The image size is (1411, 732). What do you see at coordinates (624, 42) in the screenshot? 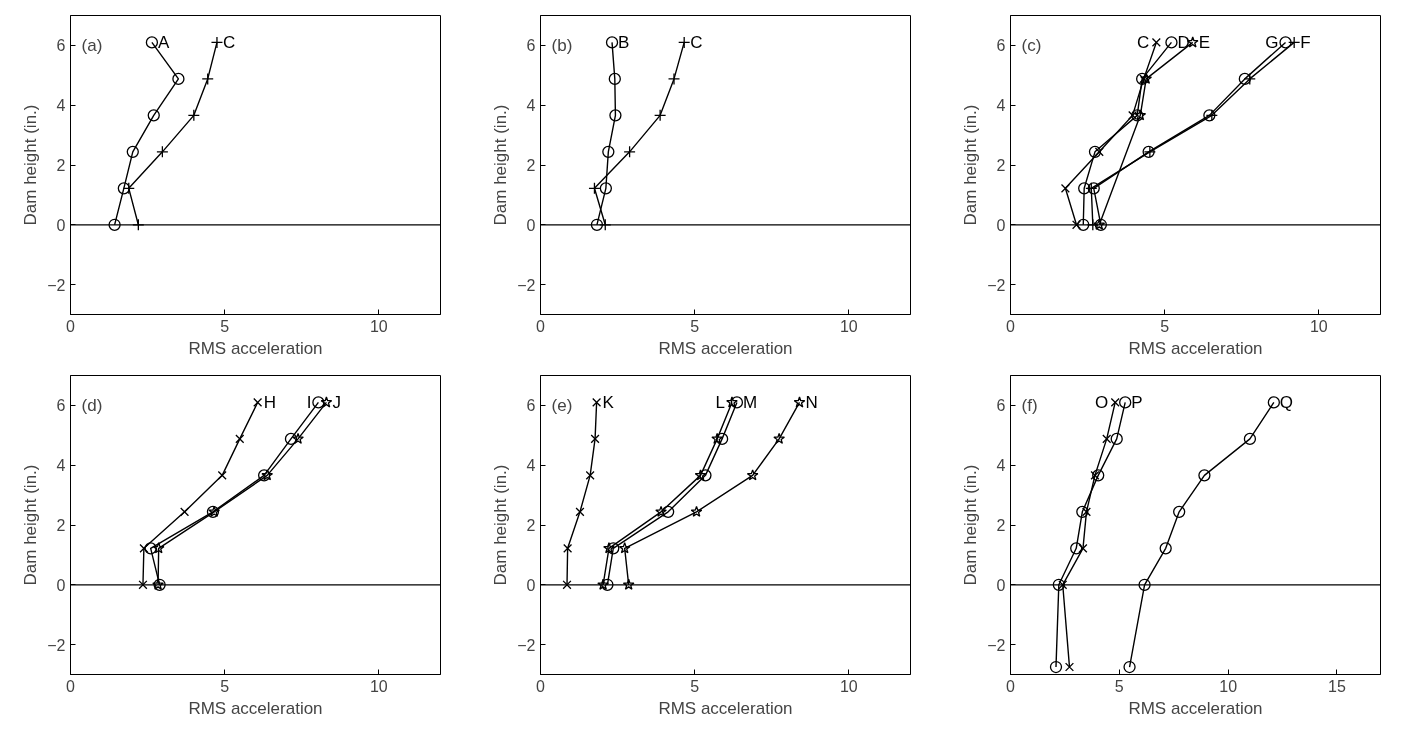
I see `series-label: B` at bounding box center [624, 42].